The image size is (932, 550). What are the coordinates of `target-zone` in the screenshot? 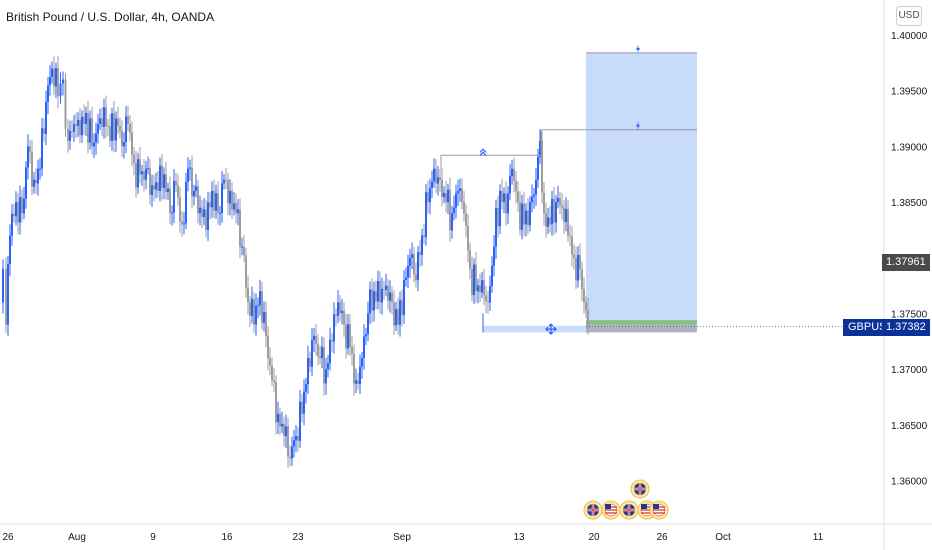 It's located at (641, 188).